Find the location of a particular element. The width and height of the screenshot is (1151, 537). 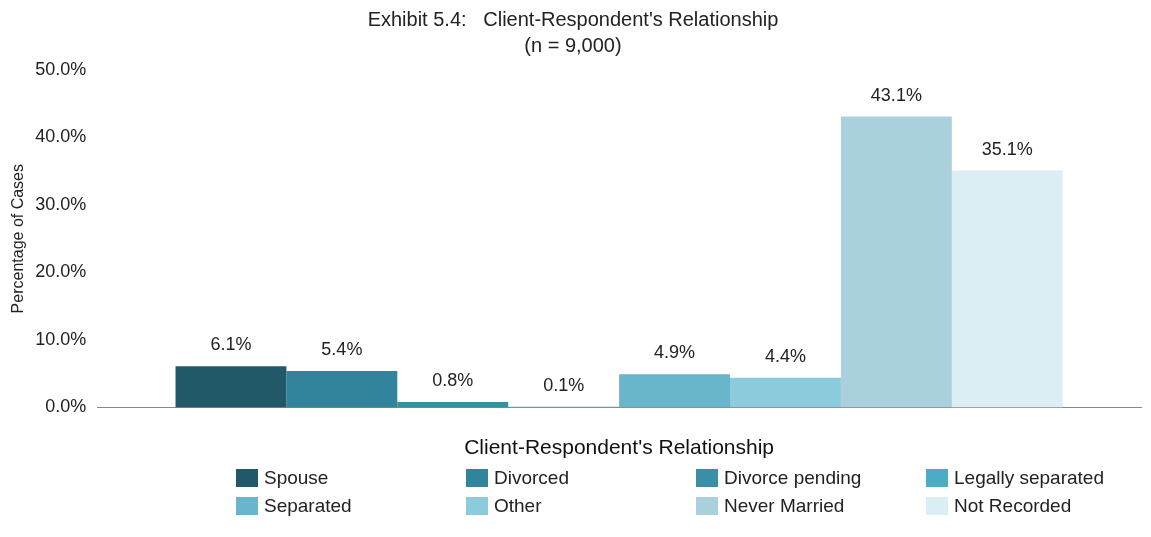

legend-label: Separated is located at coordinates (308, 506).